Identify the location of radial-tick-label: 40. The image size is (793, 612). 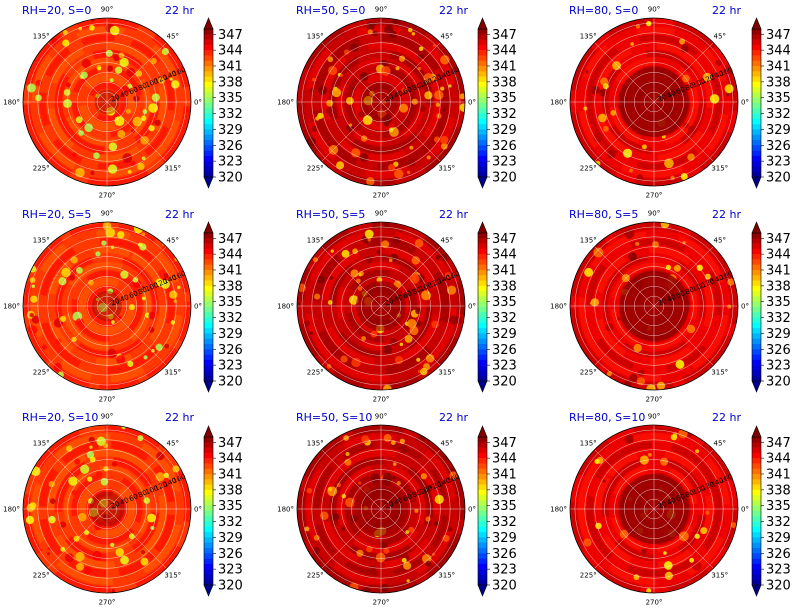
(398, 501).